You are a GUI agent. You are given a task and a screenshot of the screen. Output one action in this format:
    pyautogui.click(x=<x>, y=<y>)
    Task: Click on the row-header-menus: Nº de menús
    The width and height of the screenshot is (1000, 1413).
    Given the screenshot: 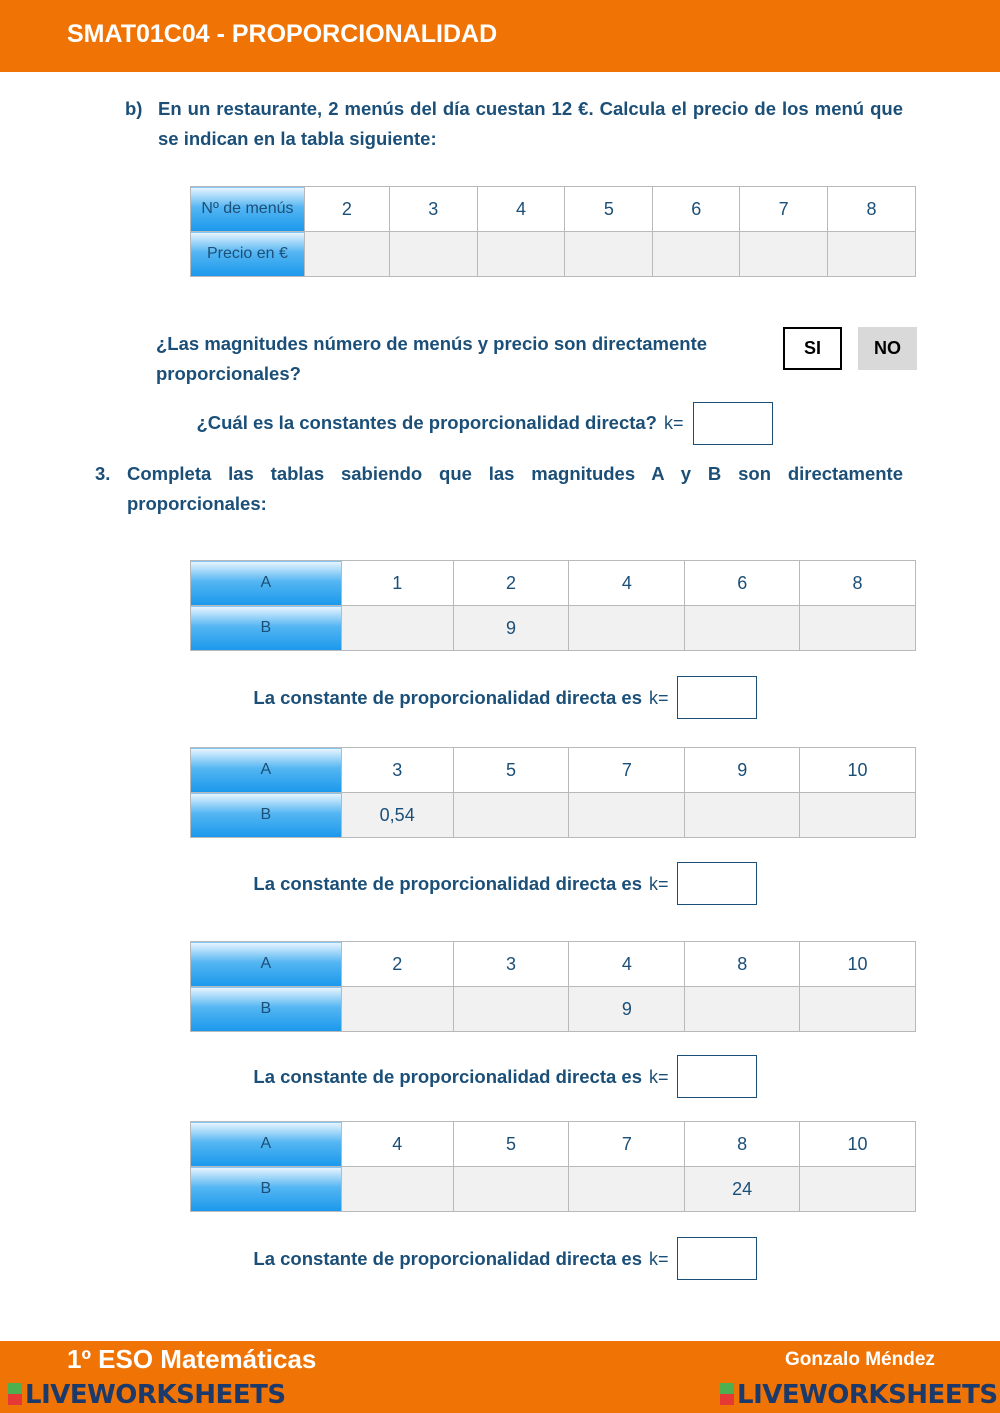 What is the action you would take?
    pyautogui.click(x=247, y=209)
    